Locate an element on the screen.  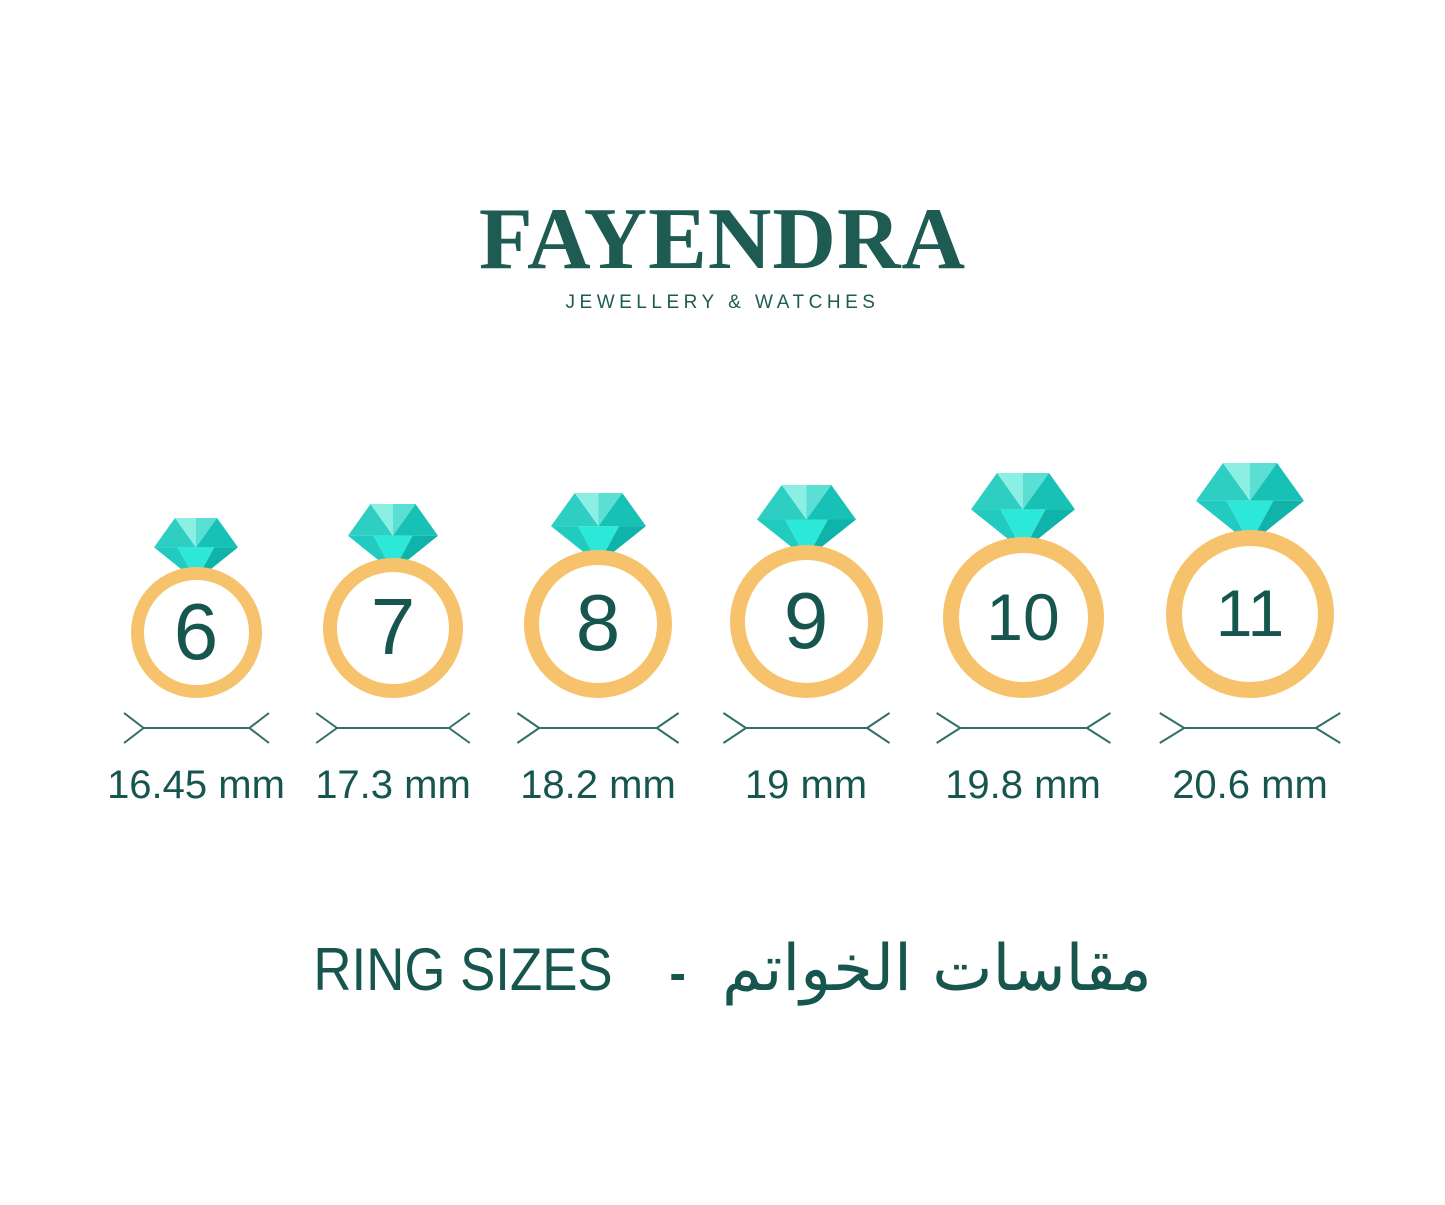
ring-figure: 7 17.3 mm is located at coordinates (393, 641).